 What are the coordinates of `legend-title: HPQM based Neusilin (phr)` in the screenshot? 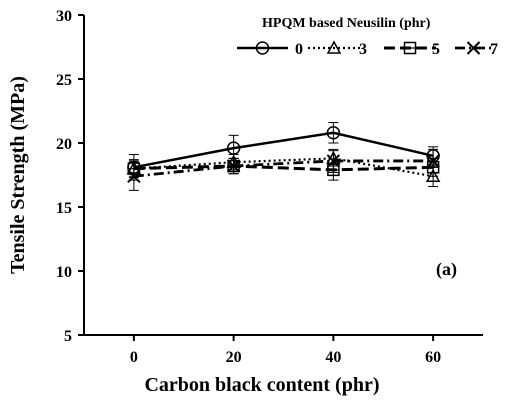 It's located at (346, 23).